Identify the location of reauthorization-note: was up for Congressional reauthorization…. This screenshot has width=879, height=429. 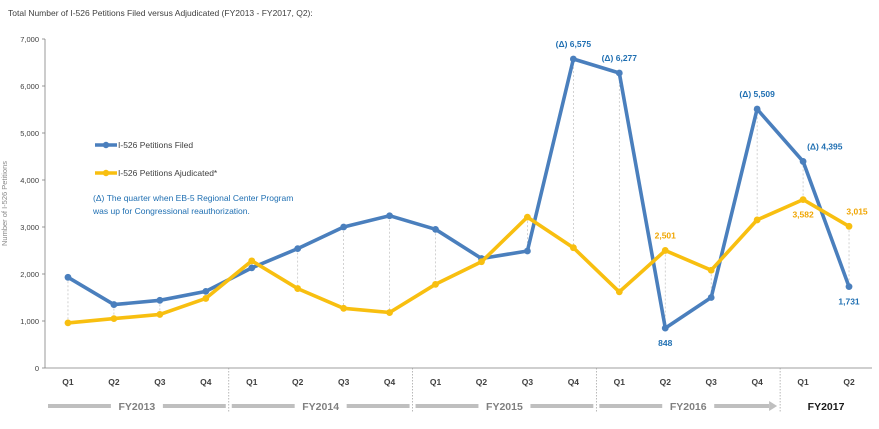
(171, 211).